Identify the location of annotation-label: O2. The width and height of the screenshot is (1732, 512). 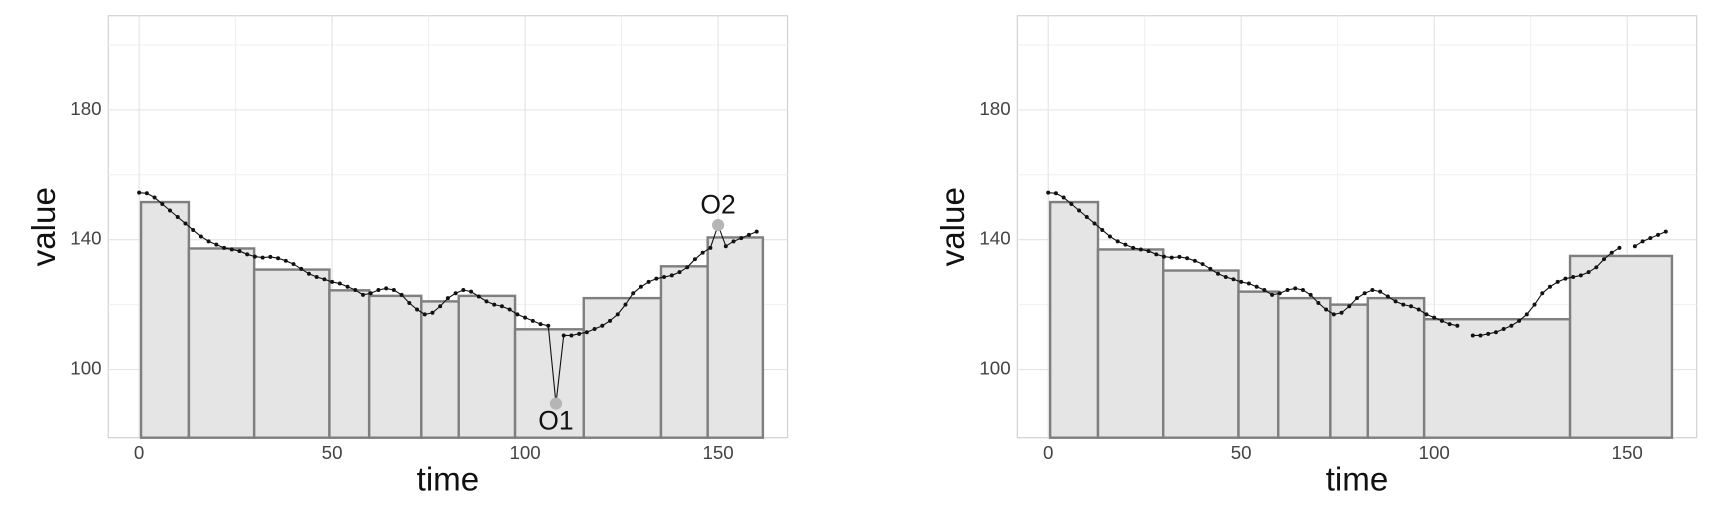
(717, 204).